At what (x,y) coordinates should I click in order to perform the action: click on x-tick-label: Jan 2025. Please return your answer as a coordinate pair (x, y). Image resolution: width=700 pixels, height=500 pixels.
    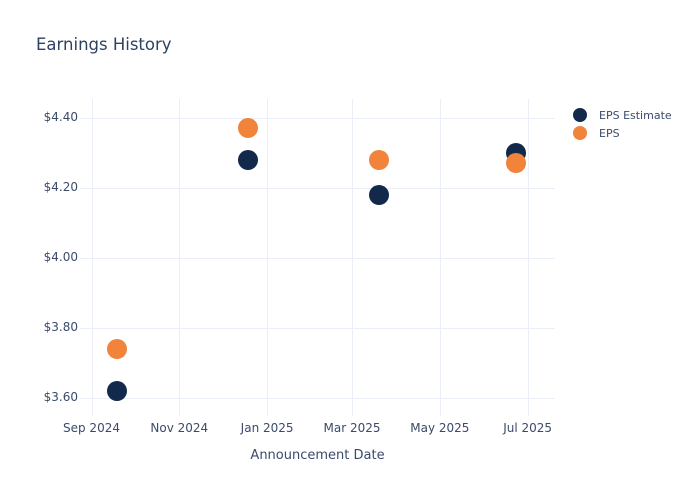
    Looking at the image, I should click on (267, 428).